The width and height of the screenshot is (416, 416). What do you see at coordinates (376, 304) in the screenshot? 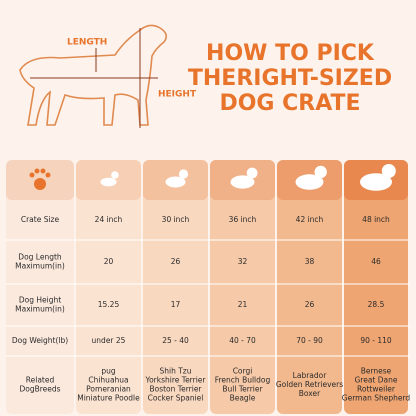
I see `table-cell: 28.5` at bounding box center [376, 304].